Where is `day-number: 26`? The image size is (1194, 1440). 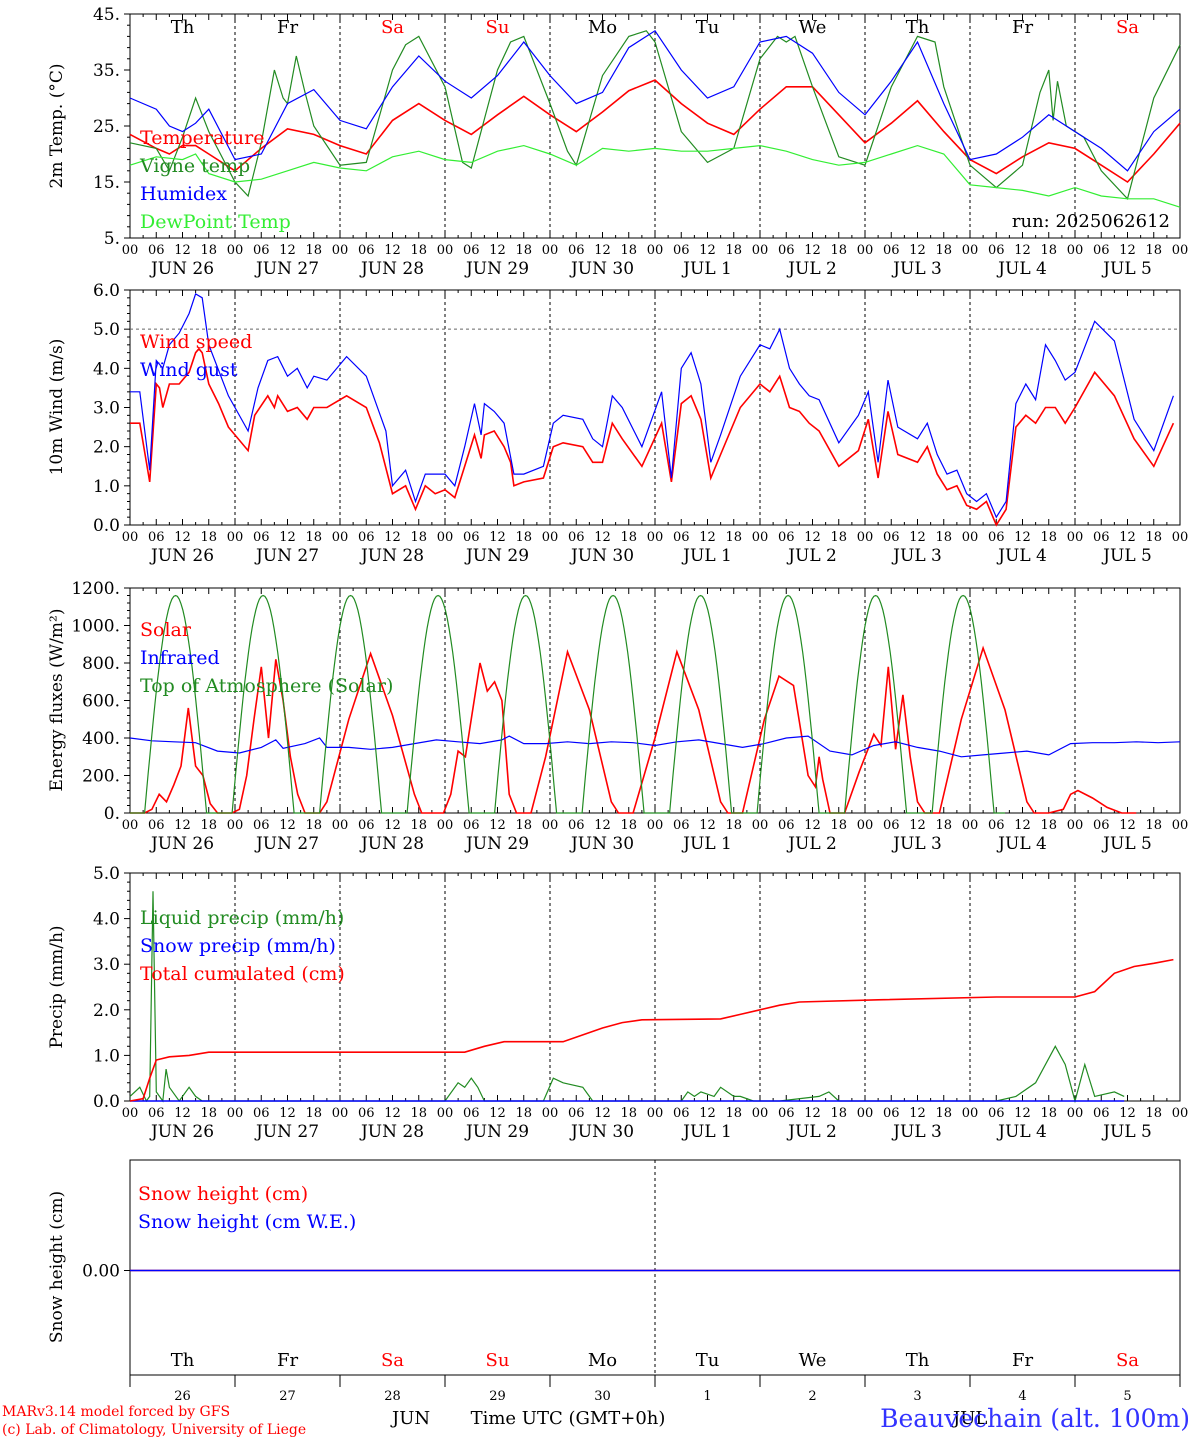
day-number: 26 is located at coordinates (182, 1396).